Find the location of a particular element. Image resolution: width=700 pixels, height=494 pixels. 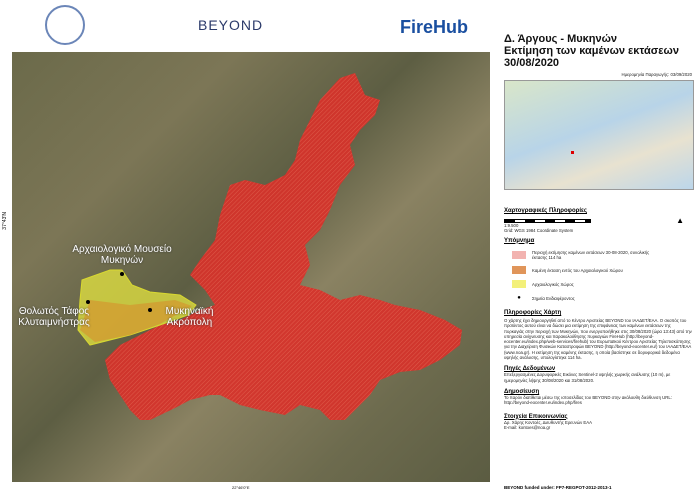

label-museum: Αρχαιολογικό Μουσείο Μυκηνών is located at coordinates (122, 255).